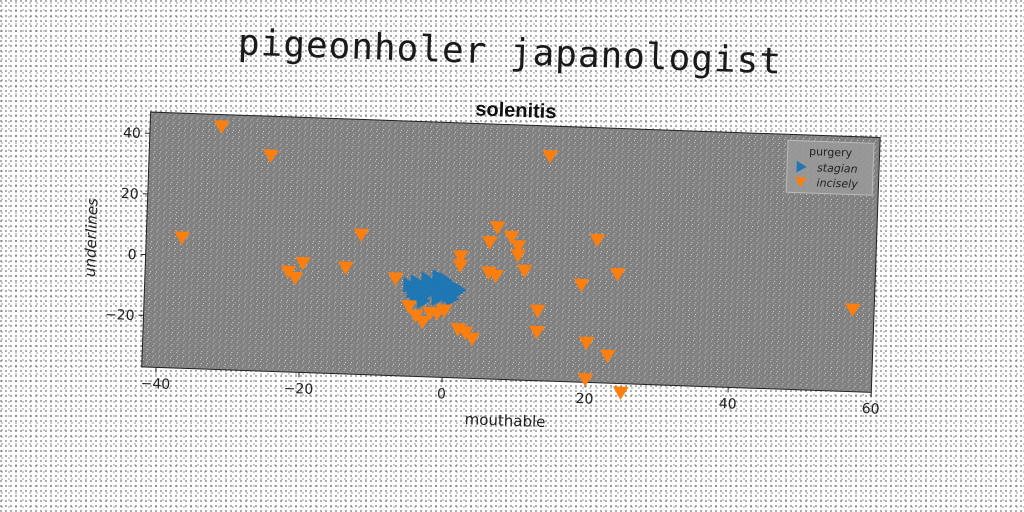 This screenshot has width=1024, height=512. What do you see at coordinates (800, 182) in the screenshot?
I see `legend-marker-incisely` at bounding box center [800, 182].